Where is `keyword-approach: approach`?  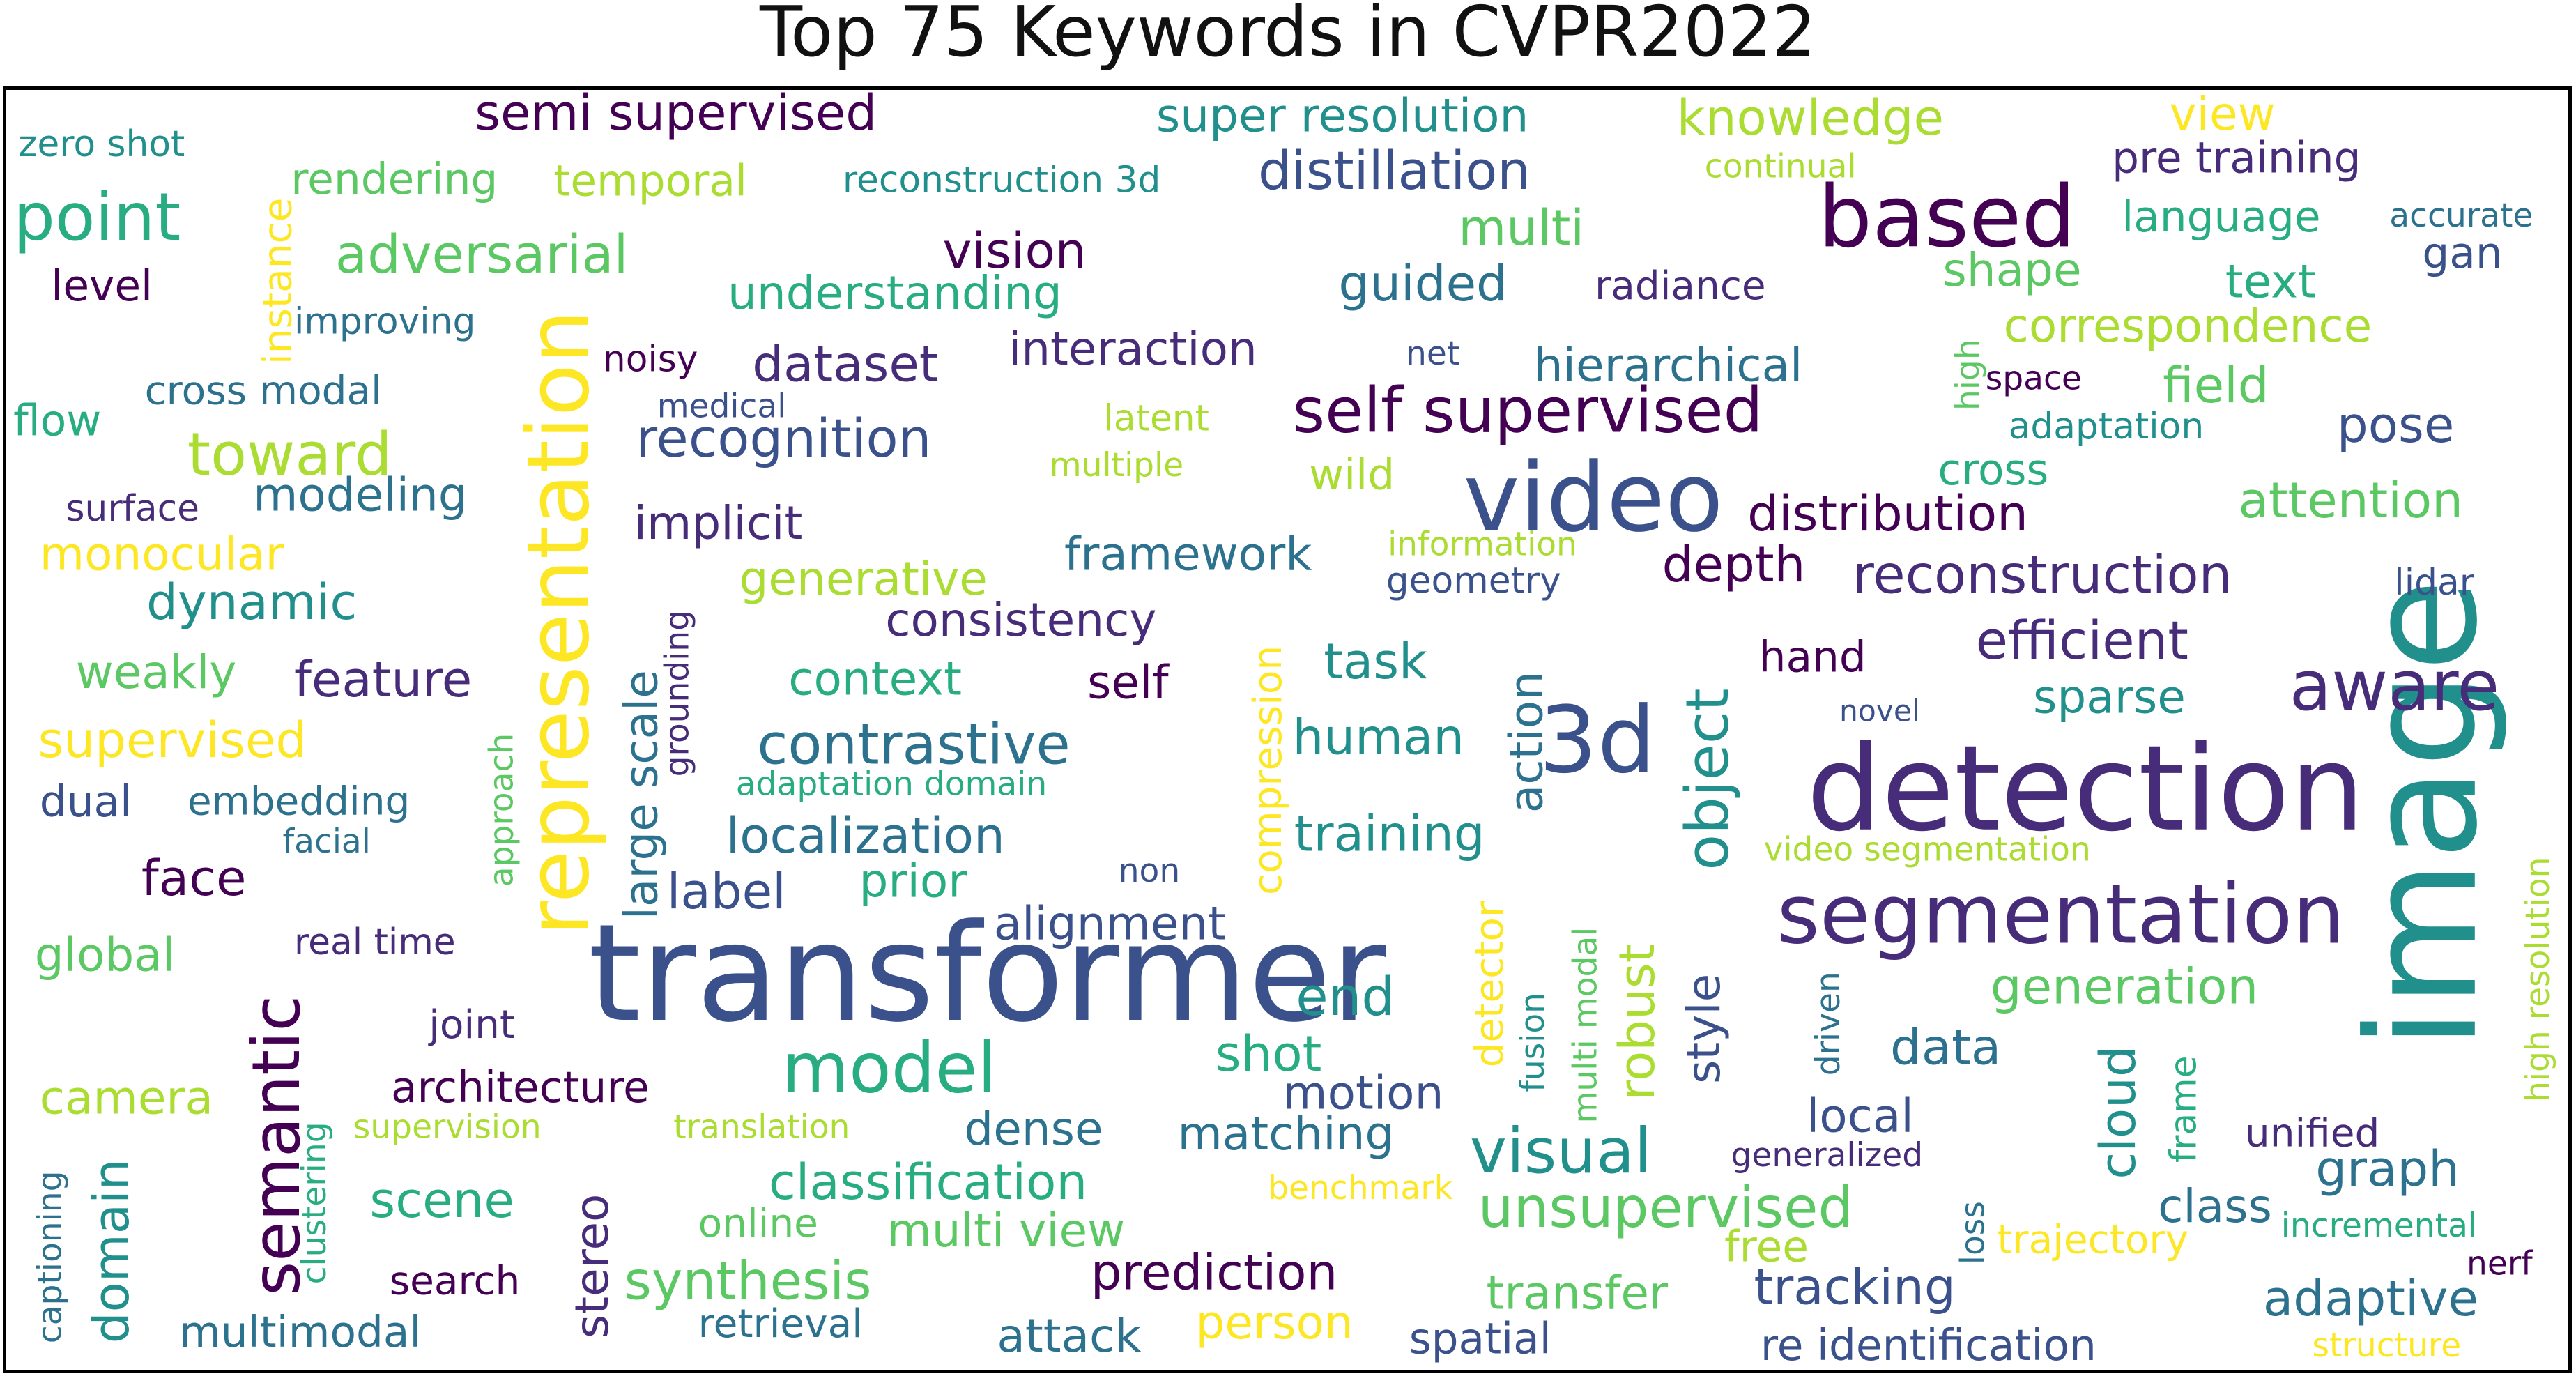 keyword-approach: approach is located at coordinates (501, 810).